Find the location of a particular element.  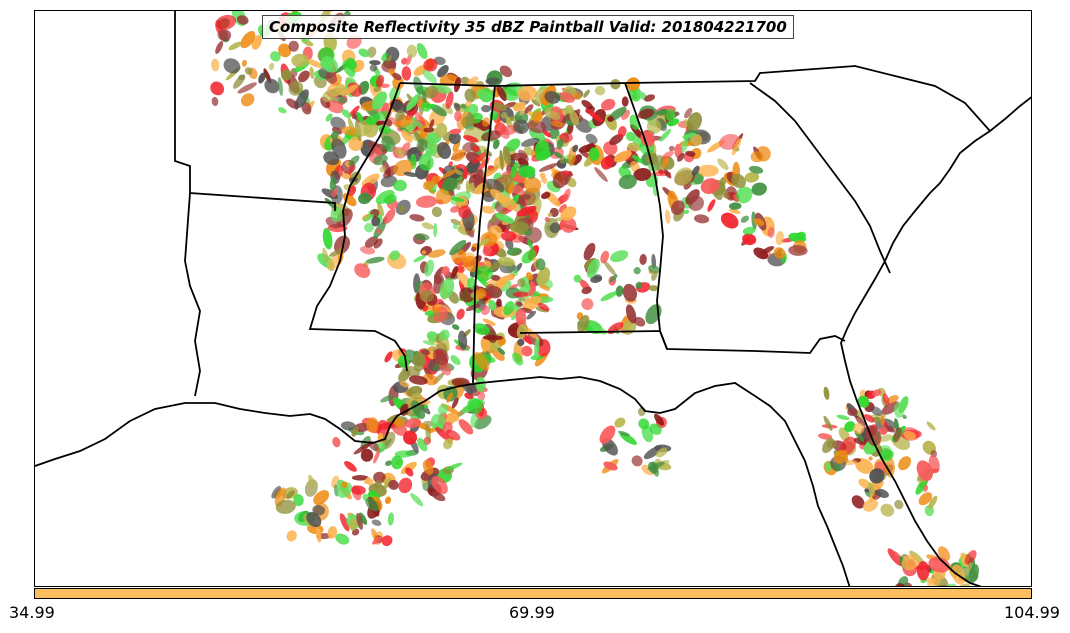

coastline-atlantic is located at coordinates (935, 341).